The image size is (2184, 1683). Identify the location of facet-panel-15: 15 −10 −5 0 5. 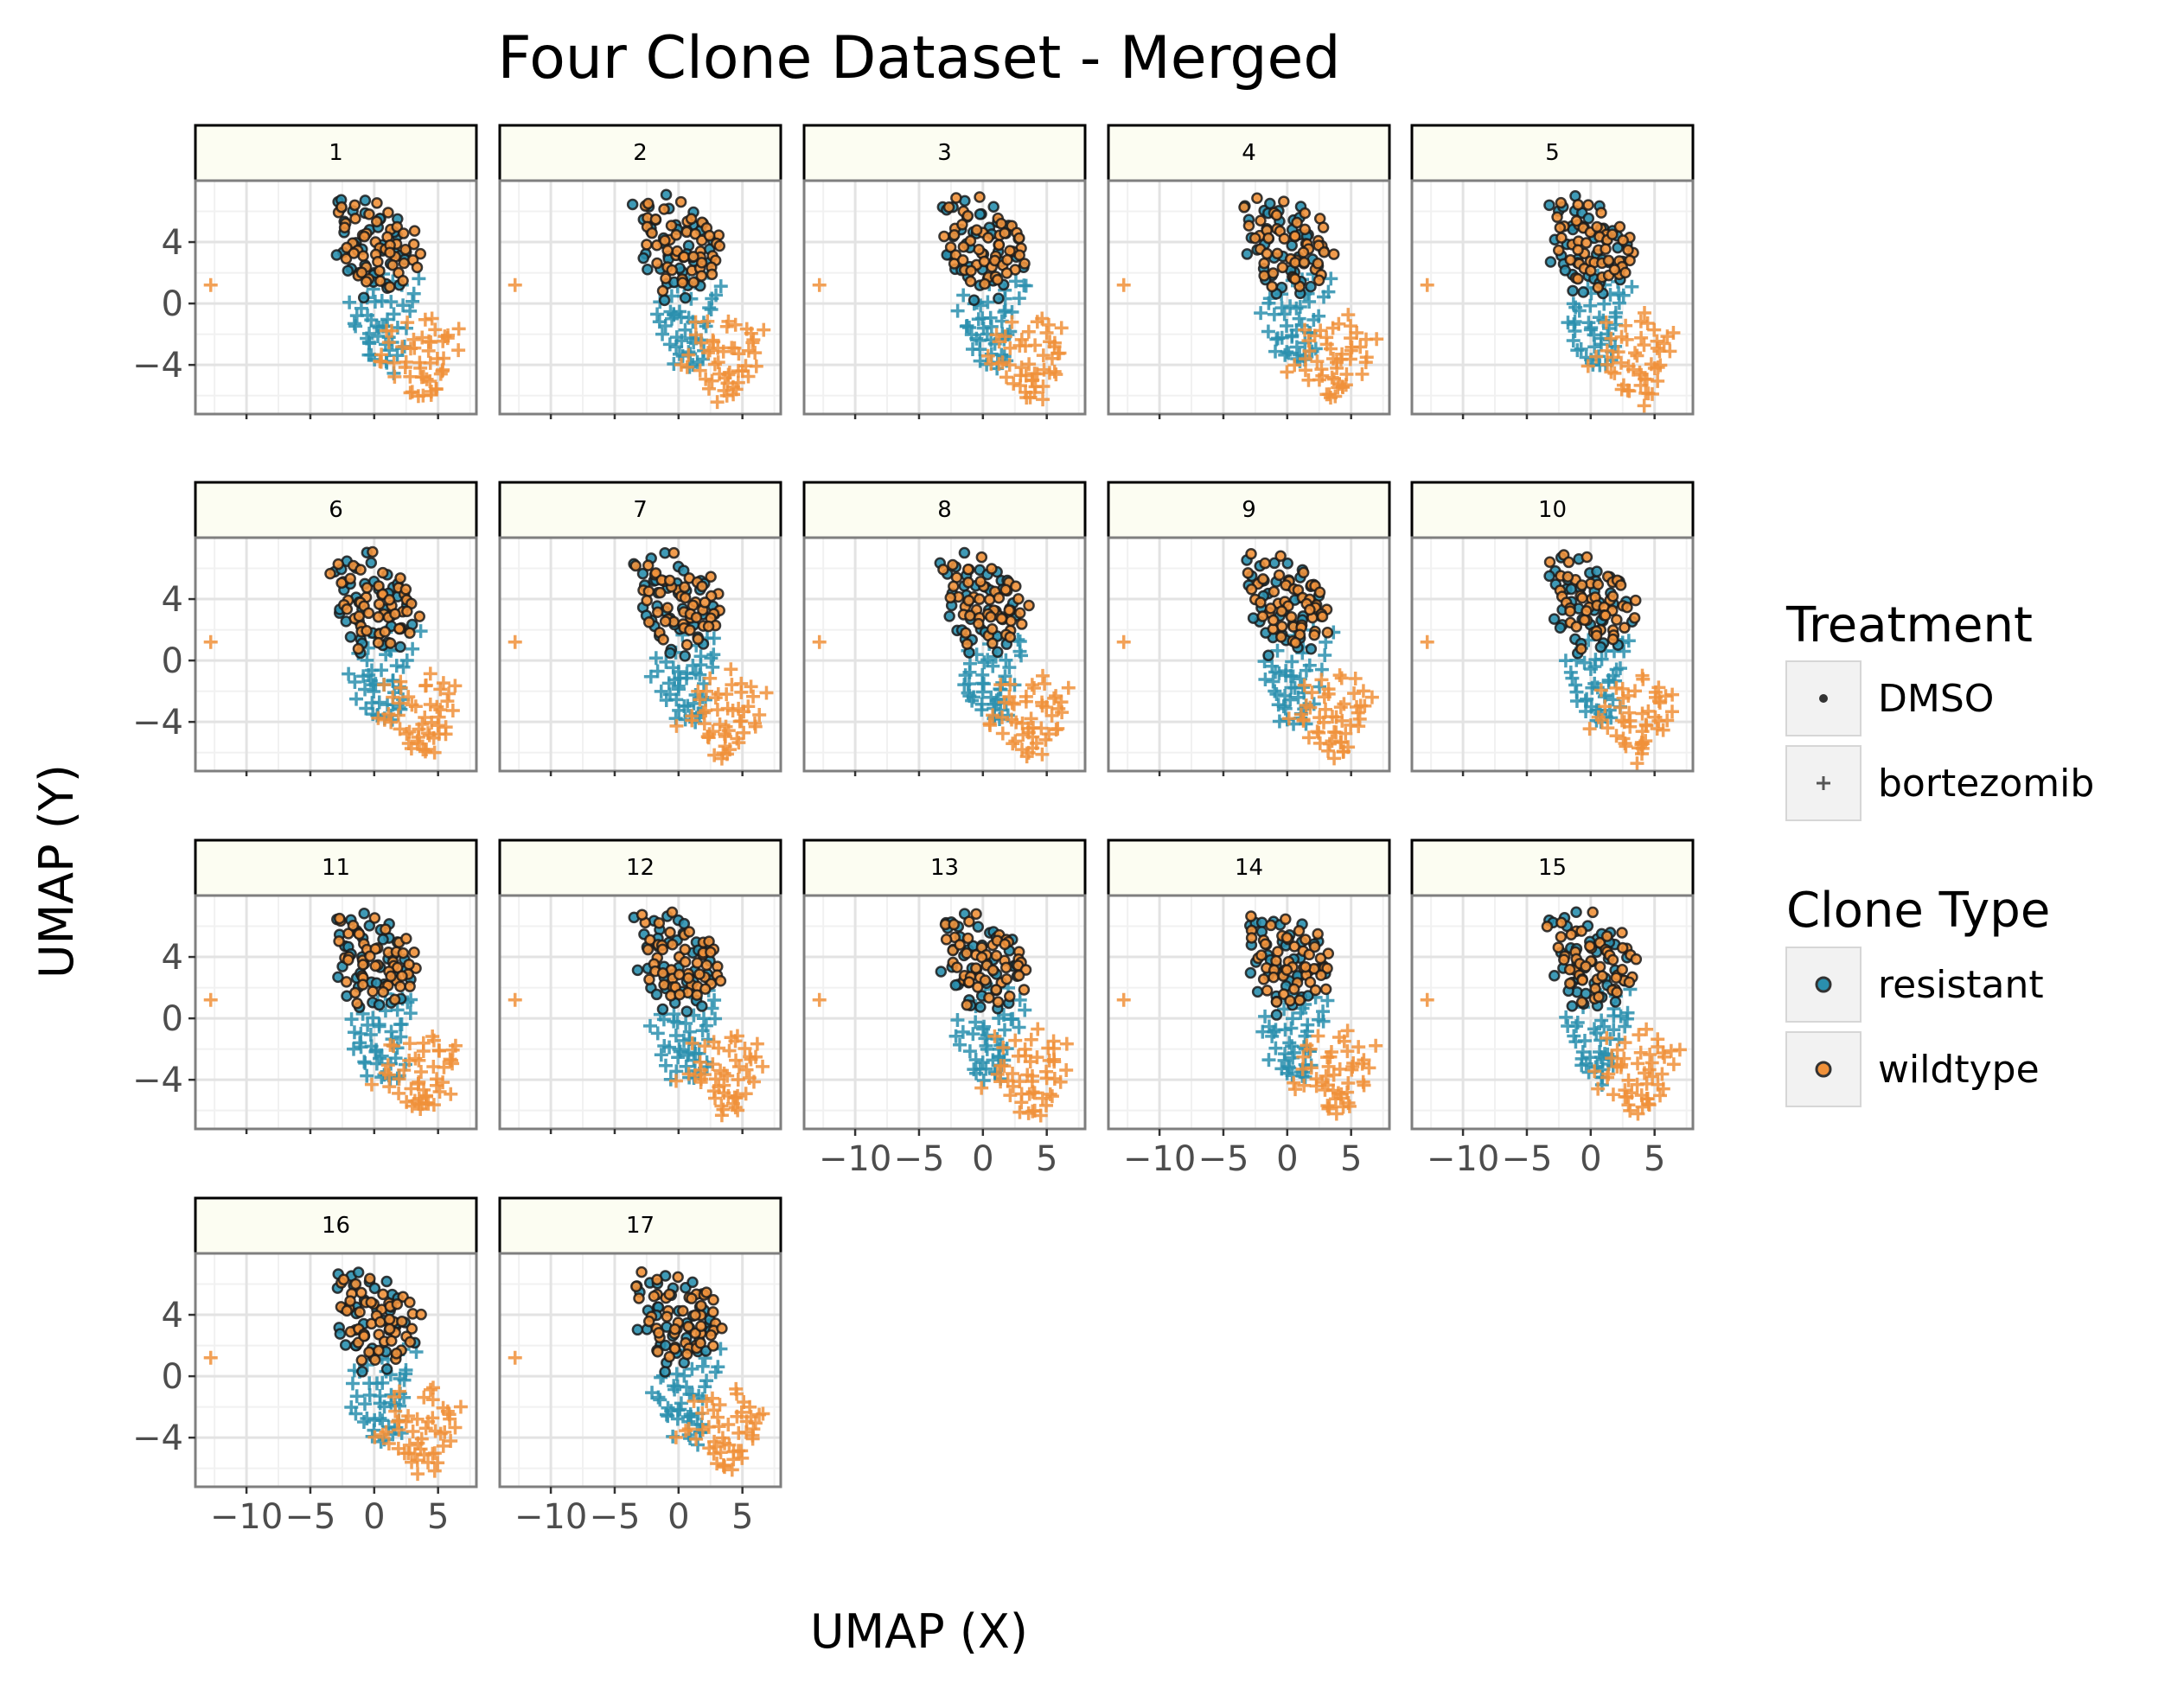
(1553, 1009).